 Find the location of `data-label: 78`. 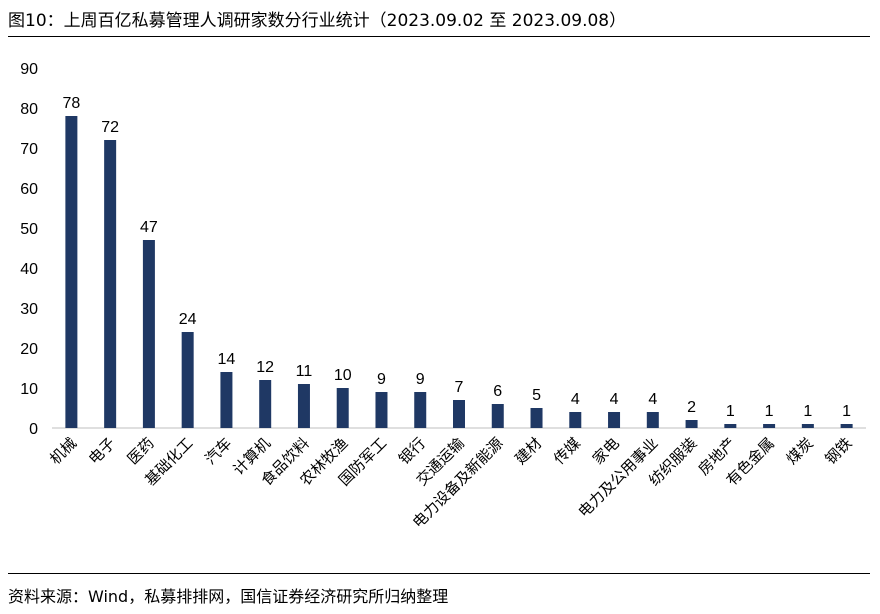

data-label: 78 is located at coordinates (71, 103).